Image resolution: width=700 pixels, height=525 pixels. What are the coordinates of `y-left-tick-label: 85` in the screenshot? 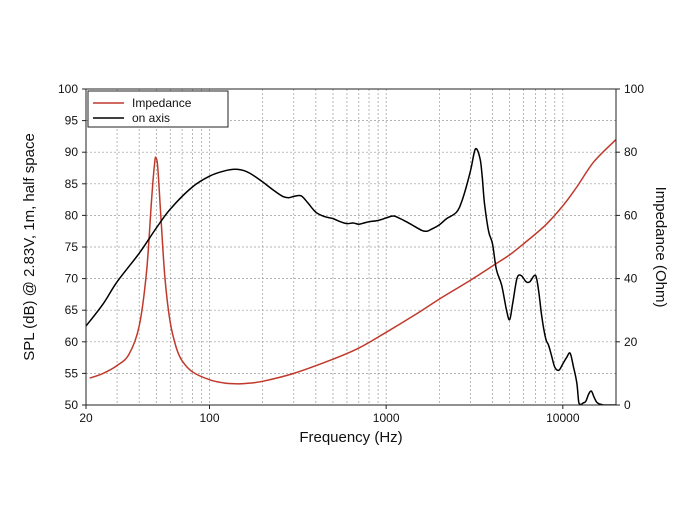 It's located at (72, 184).